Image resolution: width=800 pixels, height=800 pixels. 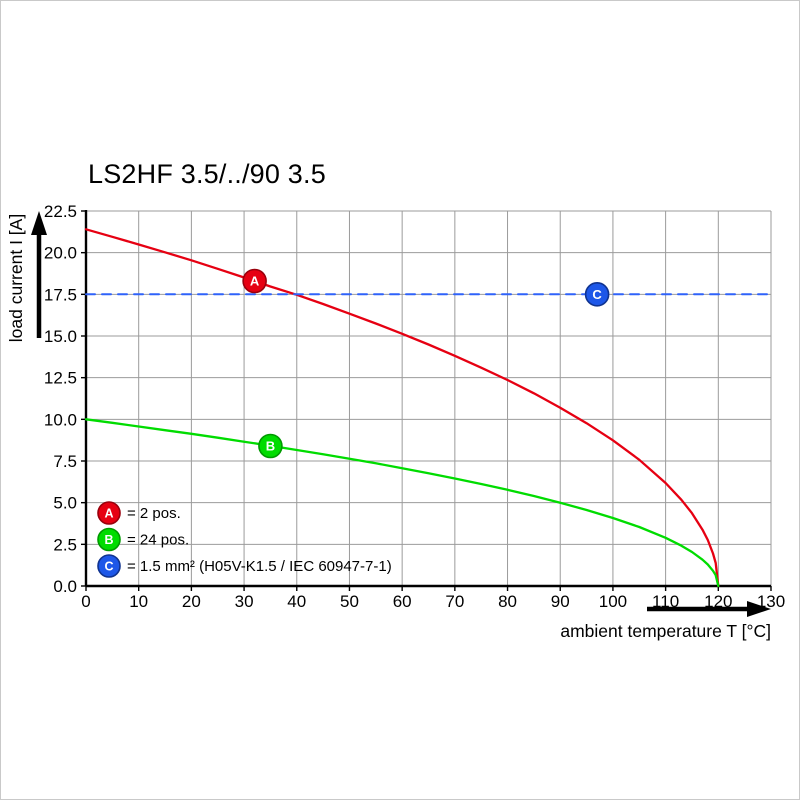 I want to click on series-c-badge-letter: C, so click(x=108, y=567).